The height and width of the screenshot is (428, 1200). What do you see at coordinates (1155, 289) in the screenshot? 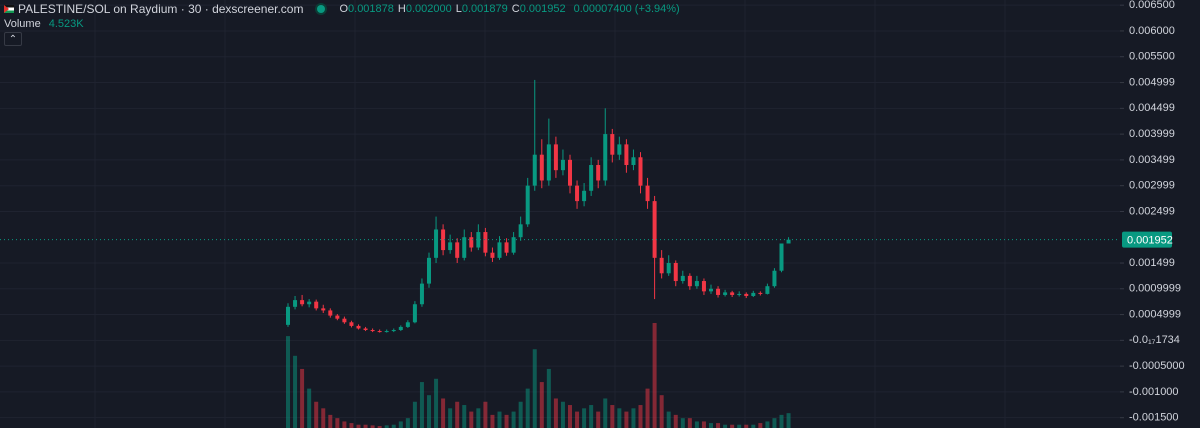
I see `y-tick-label: 0.0009999` at bounding box center [1155, 289].